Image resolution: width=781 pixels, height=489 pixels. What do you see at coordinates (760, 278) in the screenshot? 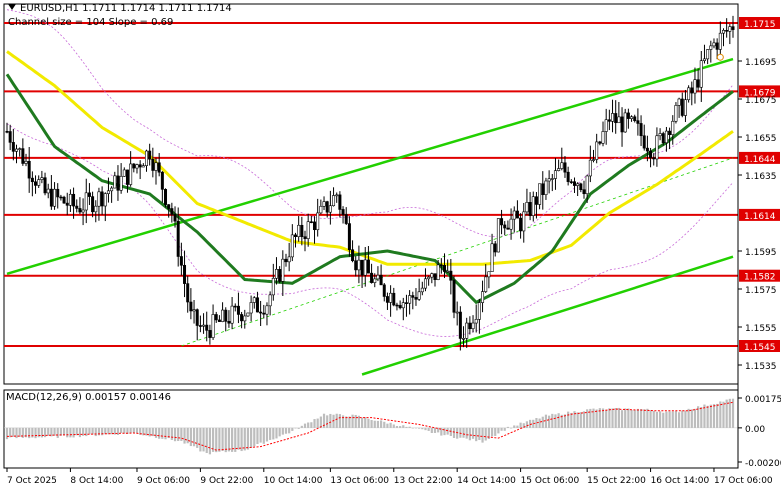
I see `level-tag-4: 1.1582` at bounding box center [760, 278].